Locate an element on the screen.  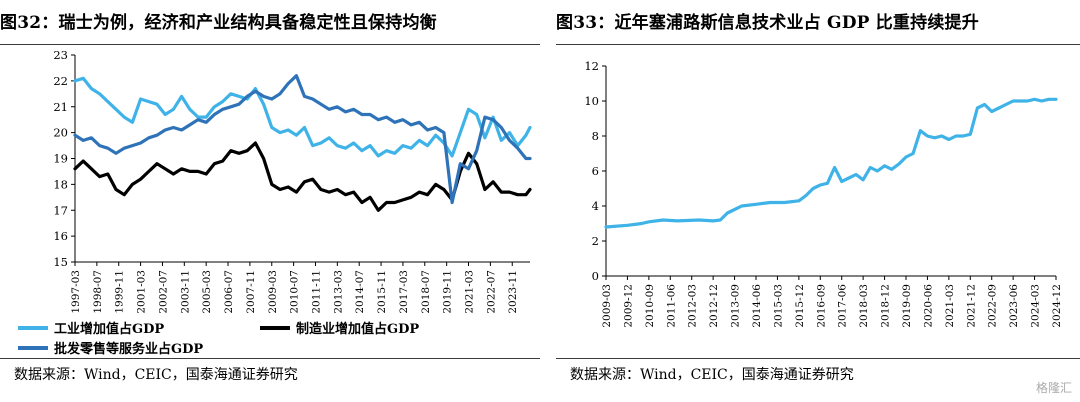
legend-label: 工业增加值占GDP is located at coordinates (109, 329).